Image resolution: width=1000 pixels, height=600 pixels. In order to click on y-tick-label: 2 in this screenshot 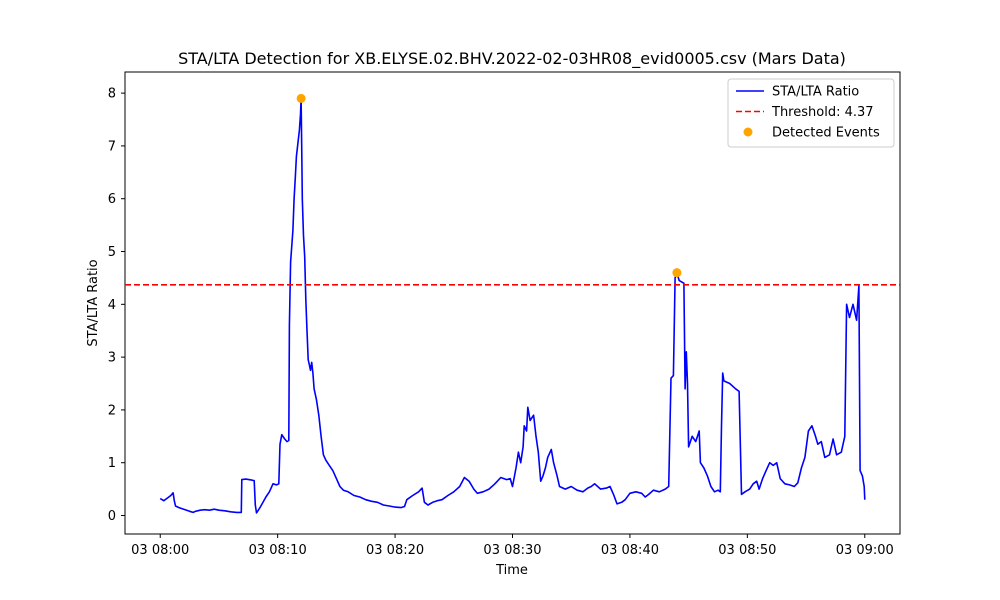, I will do `click(112, 410)`.